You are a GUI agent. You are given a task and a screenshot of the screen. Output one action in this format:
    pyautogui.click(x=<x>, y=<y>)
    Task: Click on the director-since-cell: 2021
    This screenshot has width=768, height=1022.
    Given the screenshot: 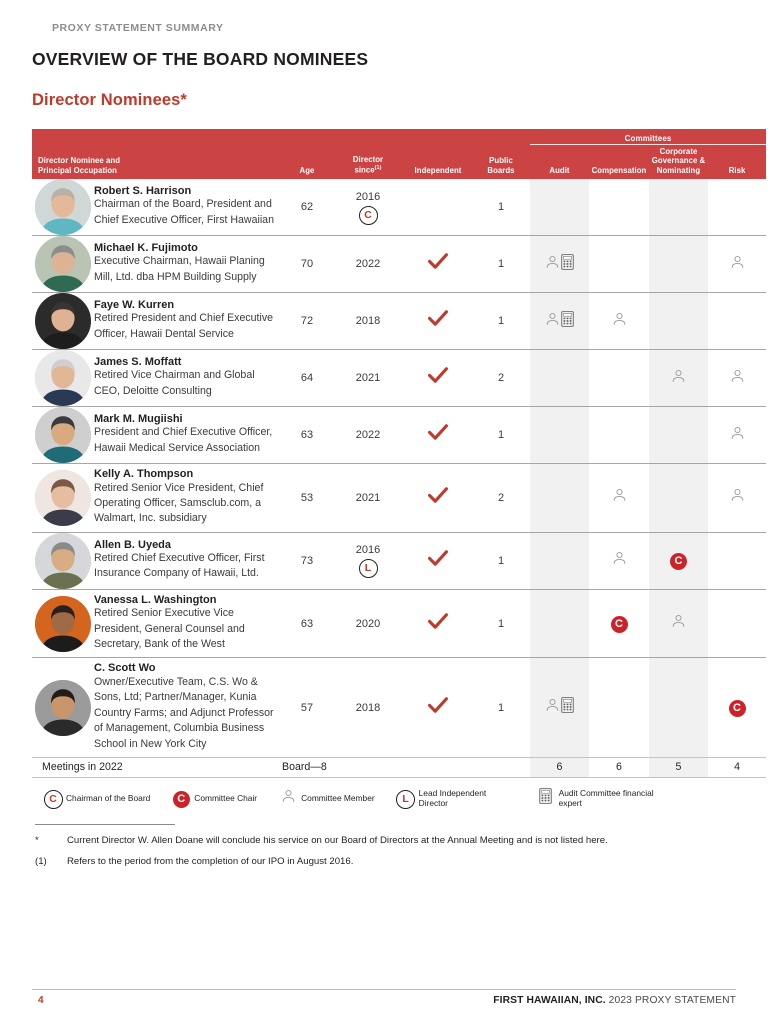 What is the action you would take?
    pyautogui.click(x=368, y=378)
    